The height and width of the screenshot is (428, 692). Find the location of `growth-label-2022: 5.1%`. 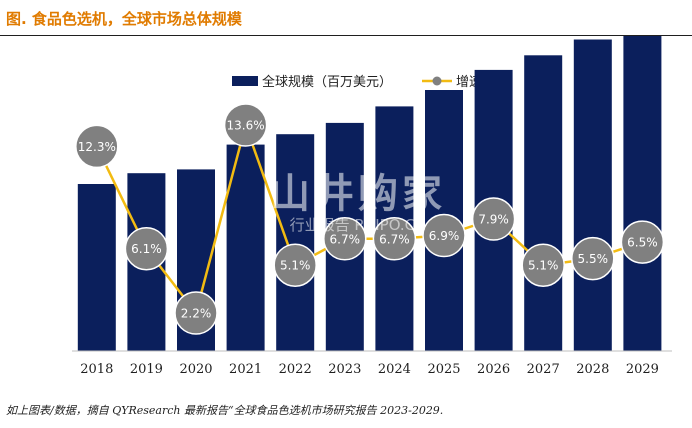

growth-label-2022: 5.1% is located at coordinates (295, 266).